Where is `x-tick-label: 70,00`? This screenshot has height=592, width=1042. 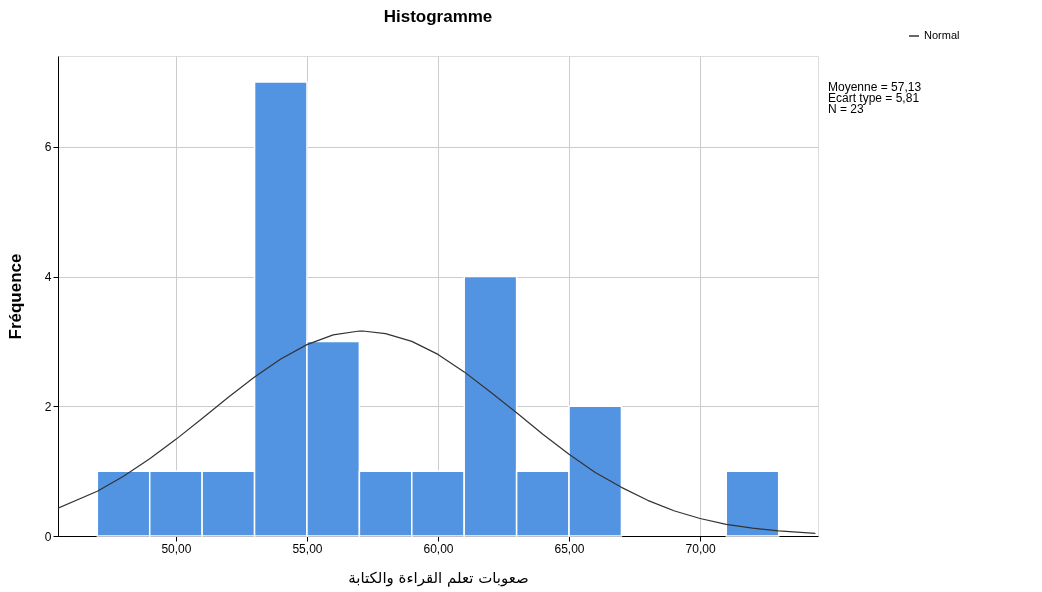 x-tick-label: 70,00 is located at coordinates (700, 548).